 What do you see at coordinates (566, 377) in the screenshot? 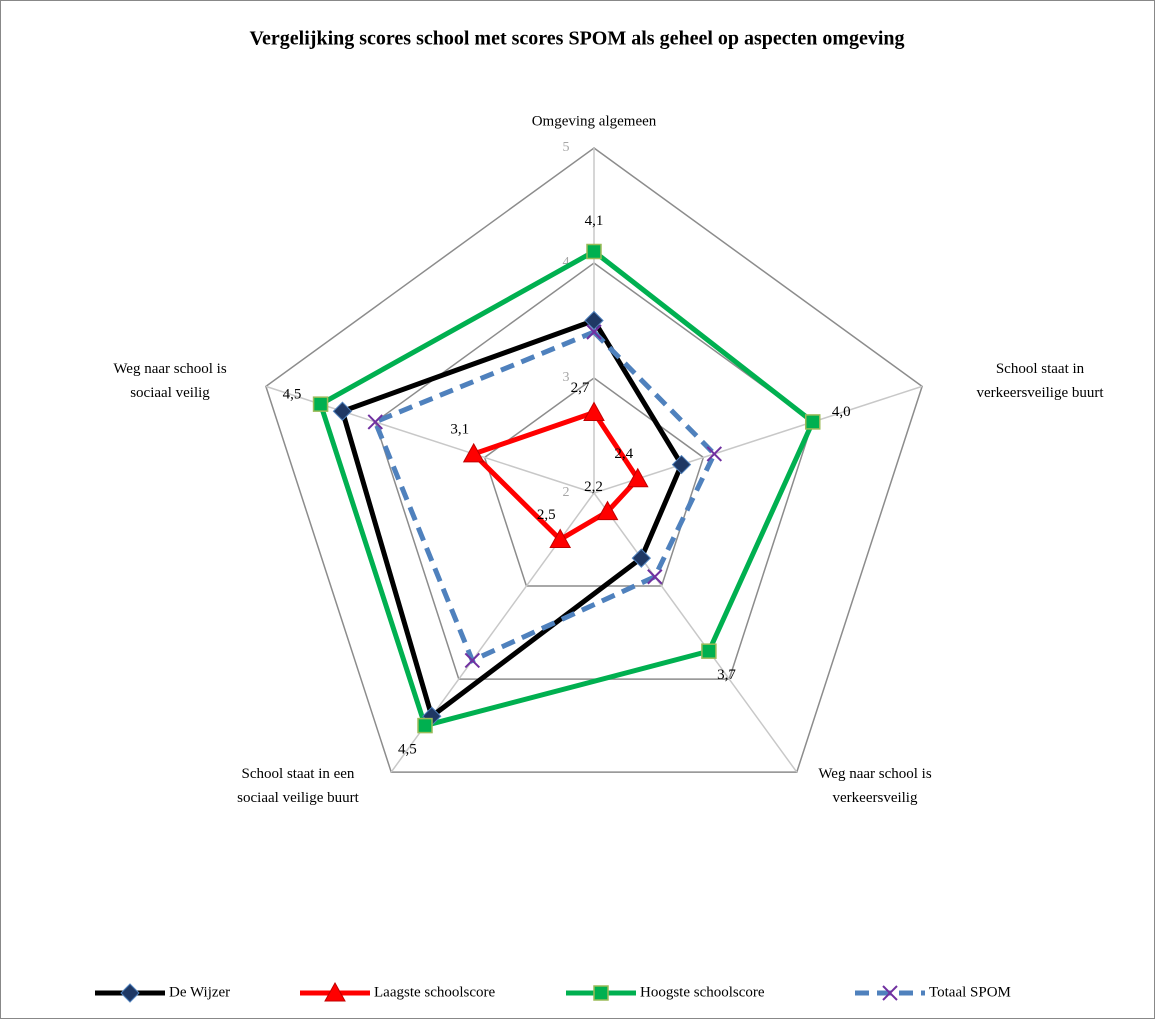
I see `r-tick-label: 3` at bounding box center [566, 377].